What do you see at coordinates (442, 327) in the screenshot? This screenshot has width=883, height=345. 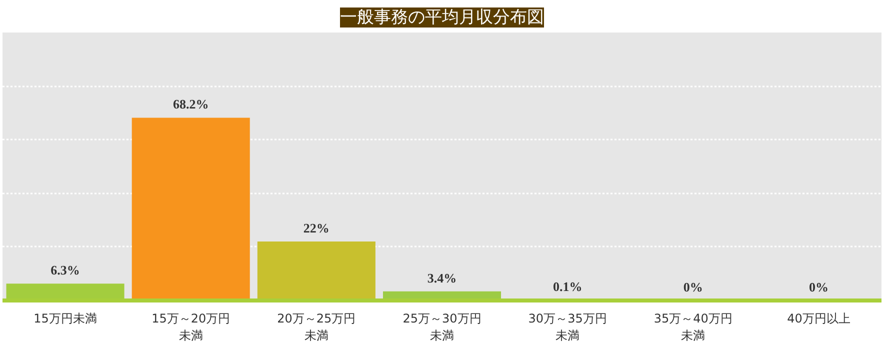 I see `x-tick-label: 25万～30万円未満` at bounding box center [442, 327].